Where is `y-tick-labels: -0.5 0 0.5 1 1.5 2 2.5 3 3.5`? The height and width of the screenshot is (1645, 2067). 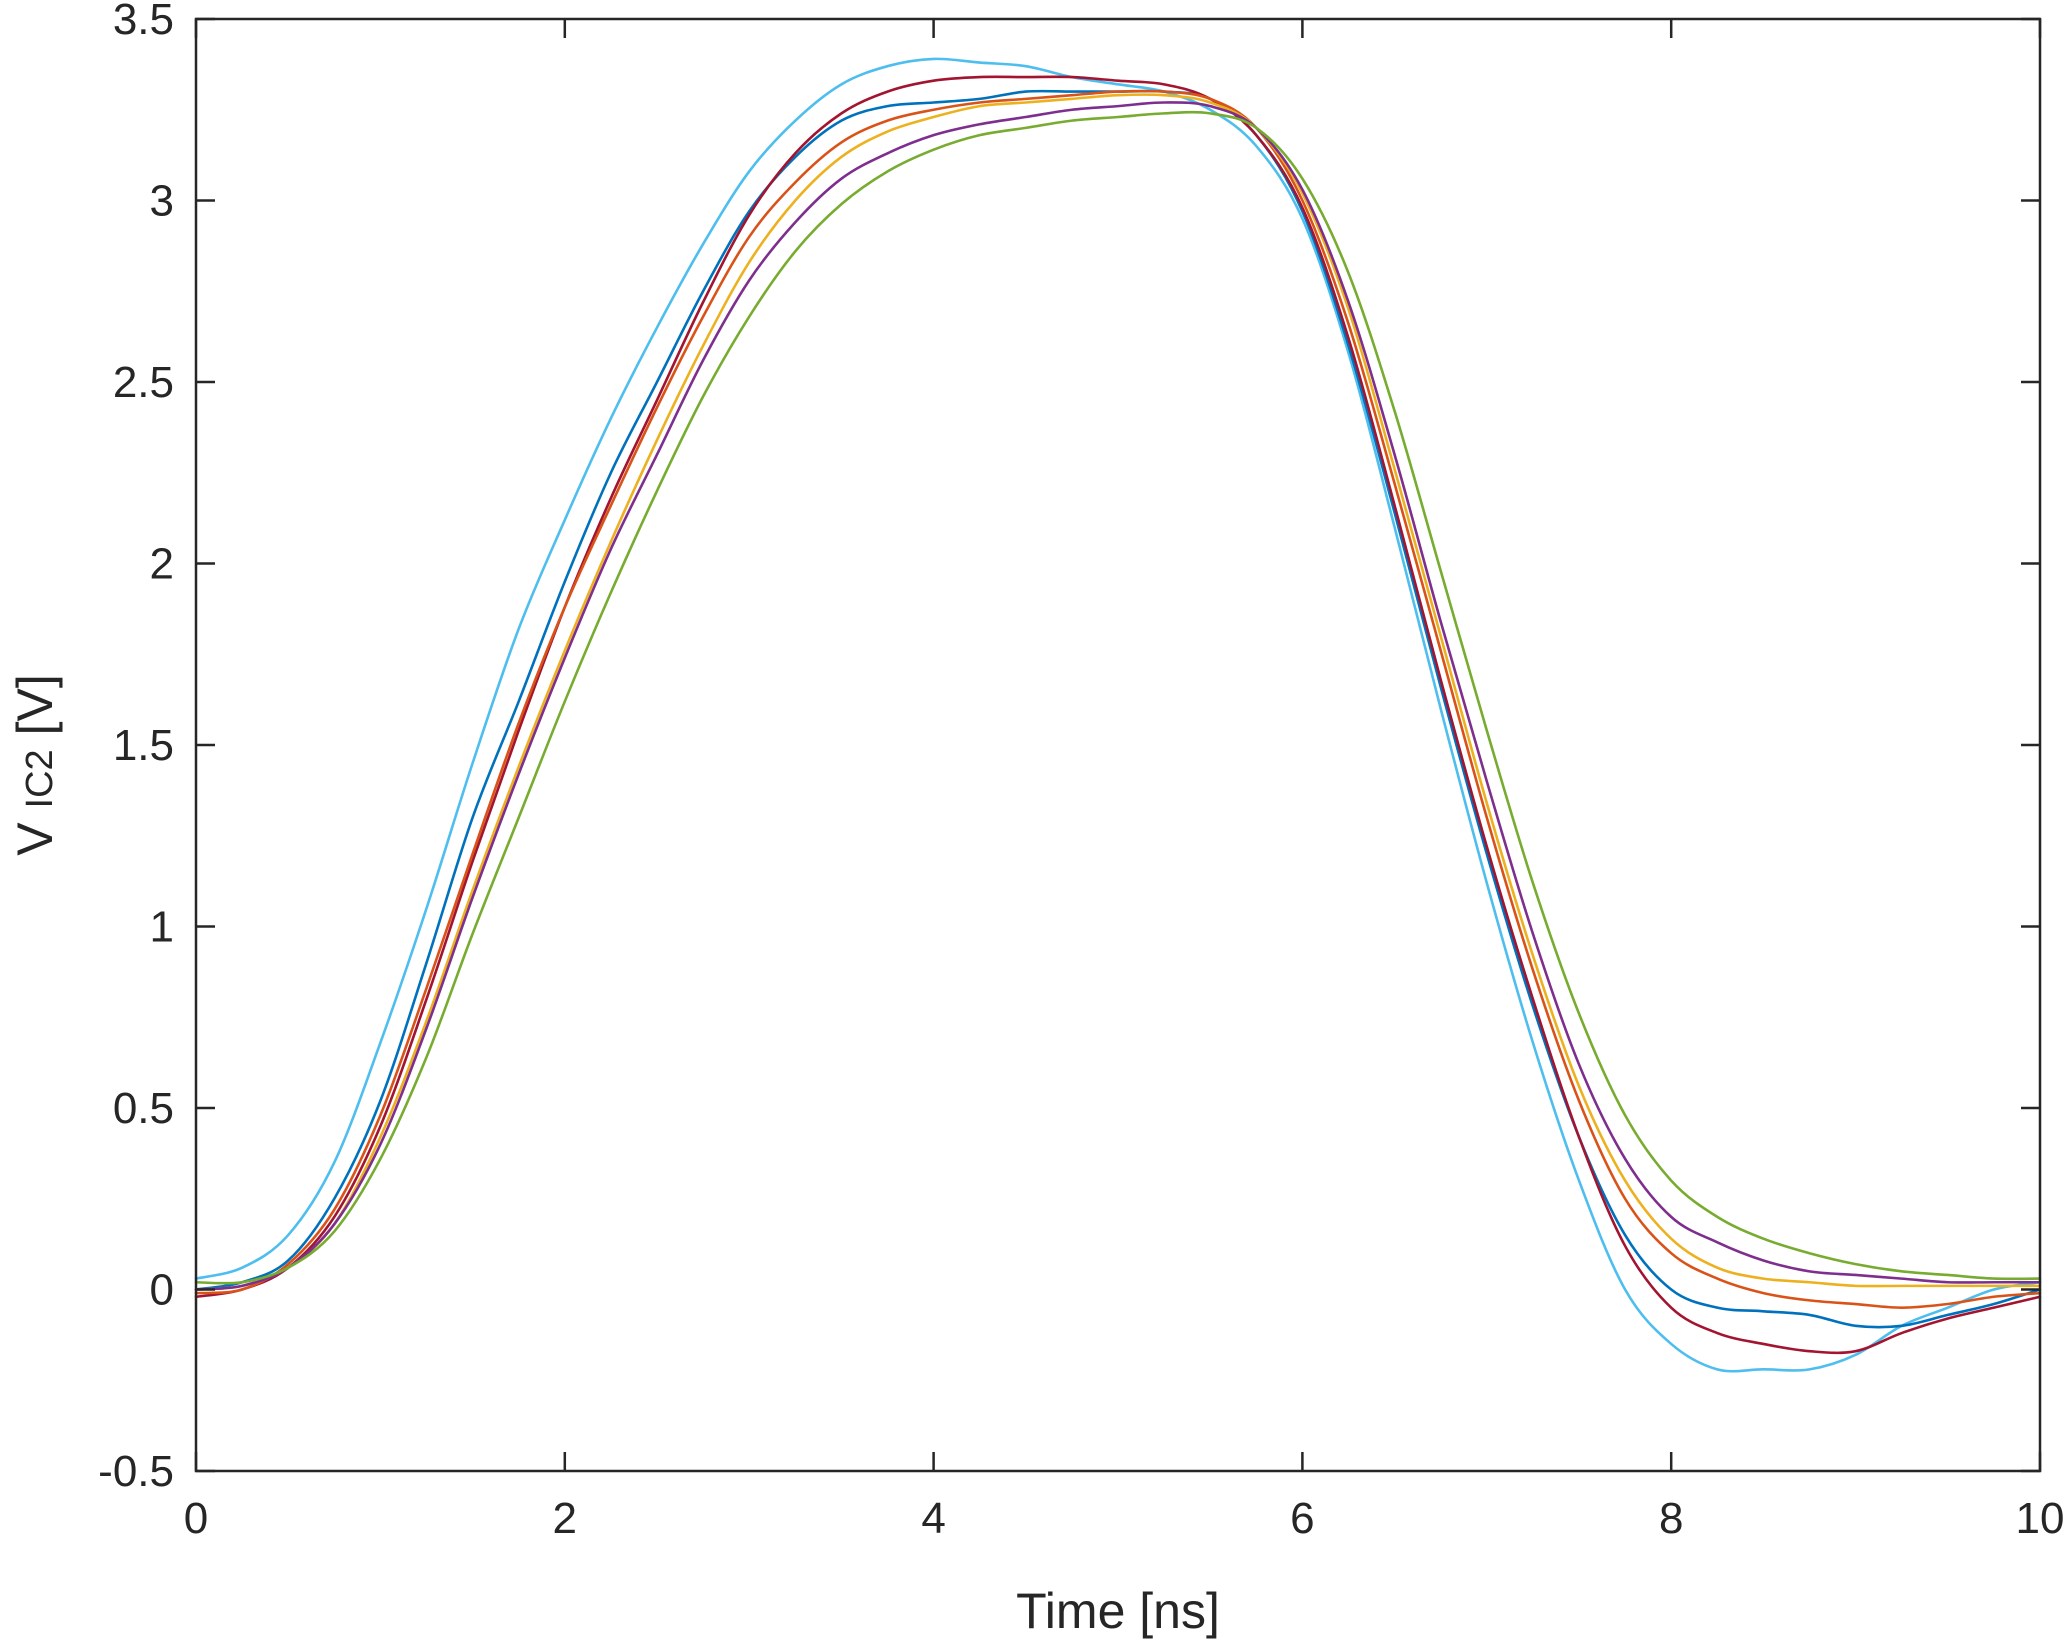 y-tick-labels: -0.5 0 0.5 1 1.5 2 2.5 3 3.5 is located at coordinates (136, 748).